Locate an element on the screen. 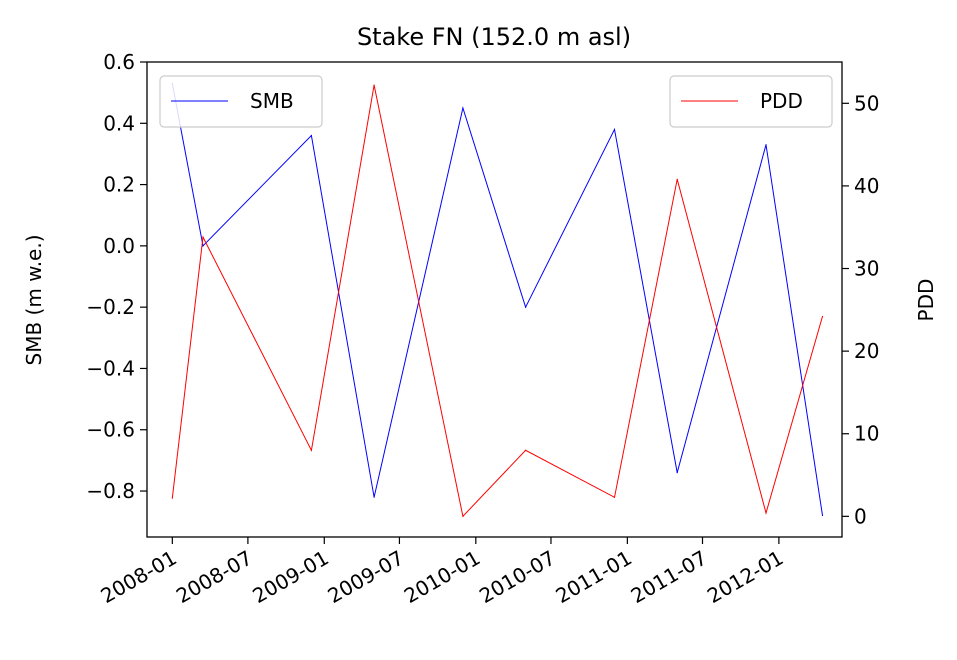 The height and width of the screenshot is (660, 957). y2-tick-label: 30 is located at coordinates (866, 269).